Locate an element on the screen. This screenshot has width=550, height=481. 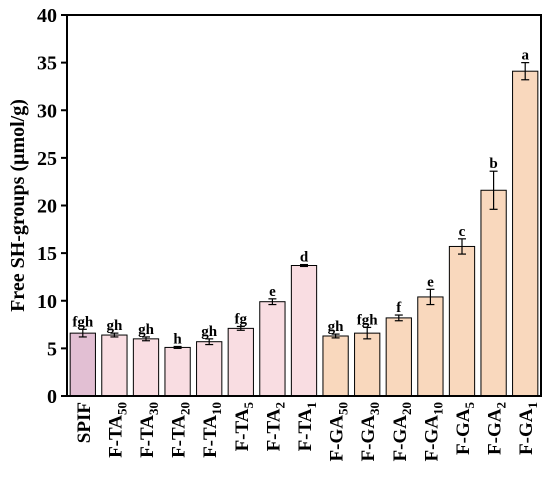
x-tick-label: F-GA5 is located at coordinates (465, 428).